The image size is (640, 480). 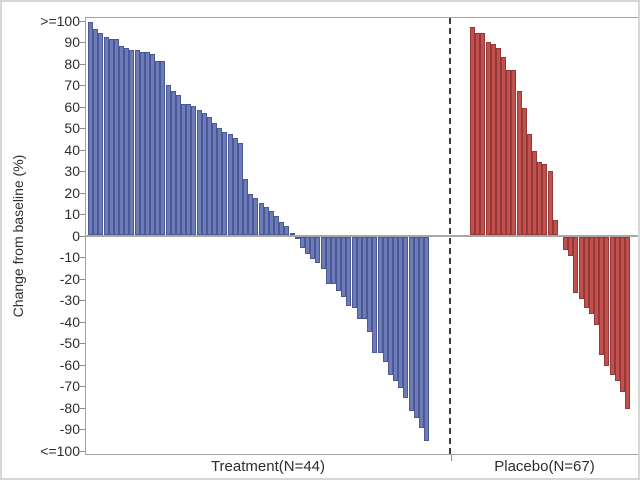 I want to click on y-tick-label: 60, so click(x=72, y=106).